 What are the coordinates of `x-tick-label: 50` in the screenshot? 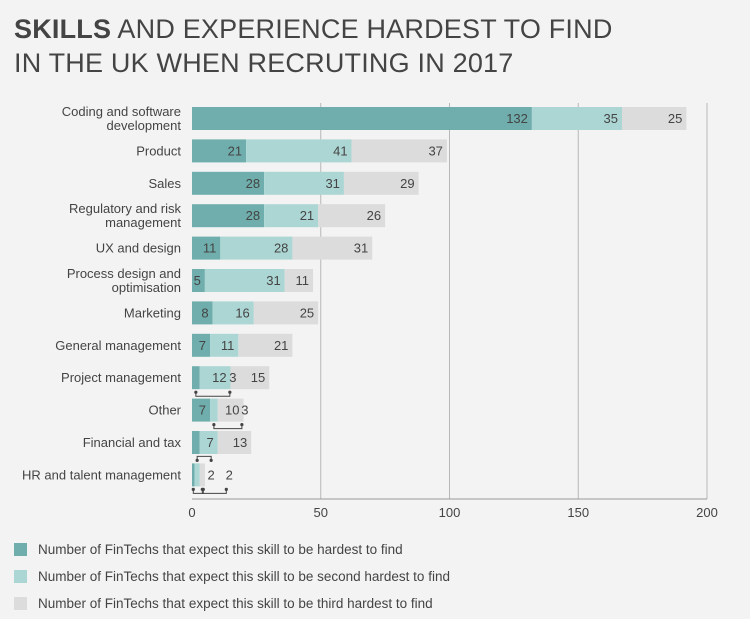 It's located at (321, 512).